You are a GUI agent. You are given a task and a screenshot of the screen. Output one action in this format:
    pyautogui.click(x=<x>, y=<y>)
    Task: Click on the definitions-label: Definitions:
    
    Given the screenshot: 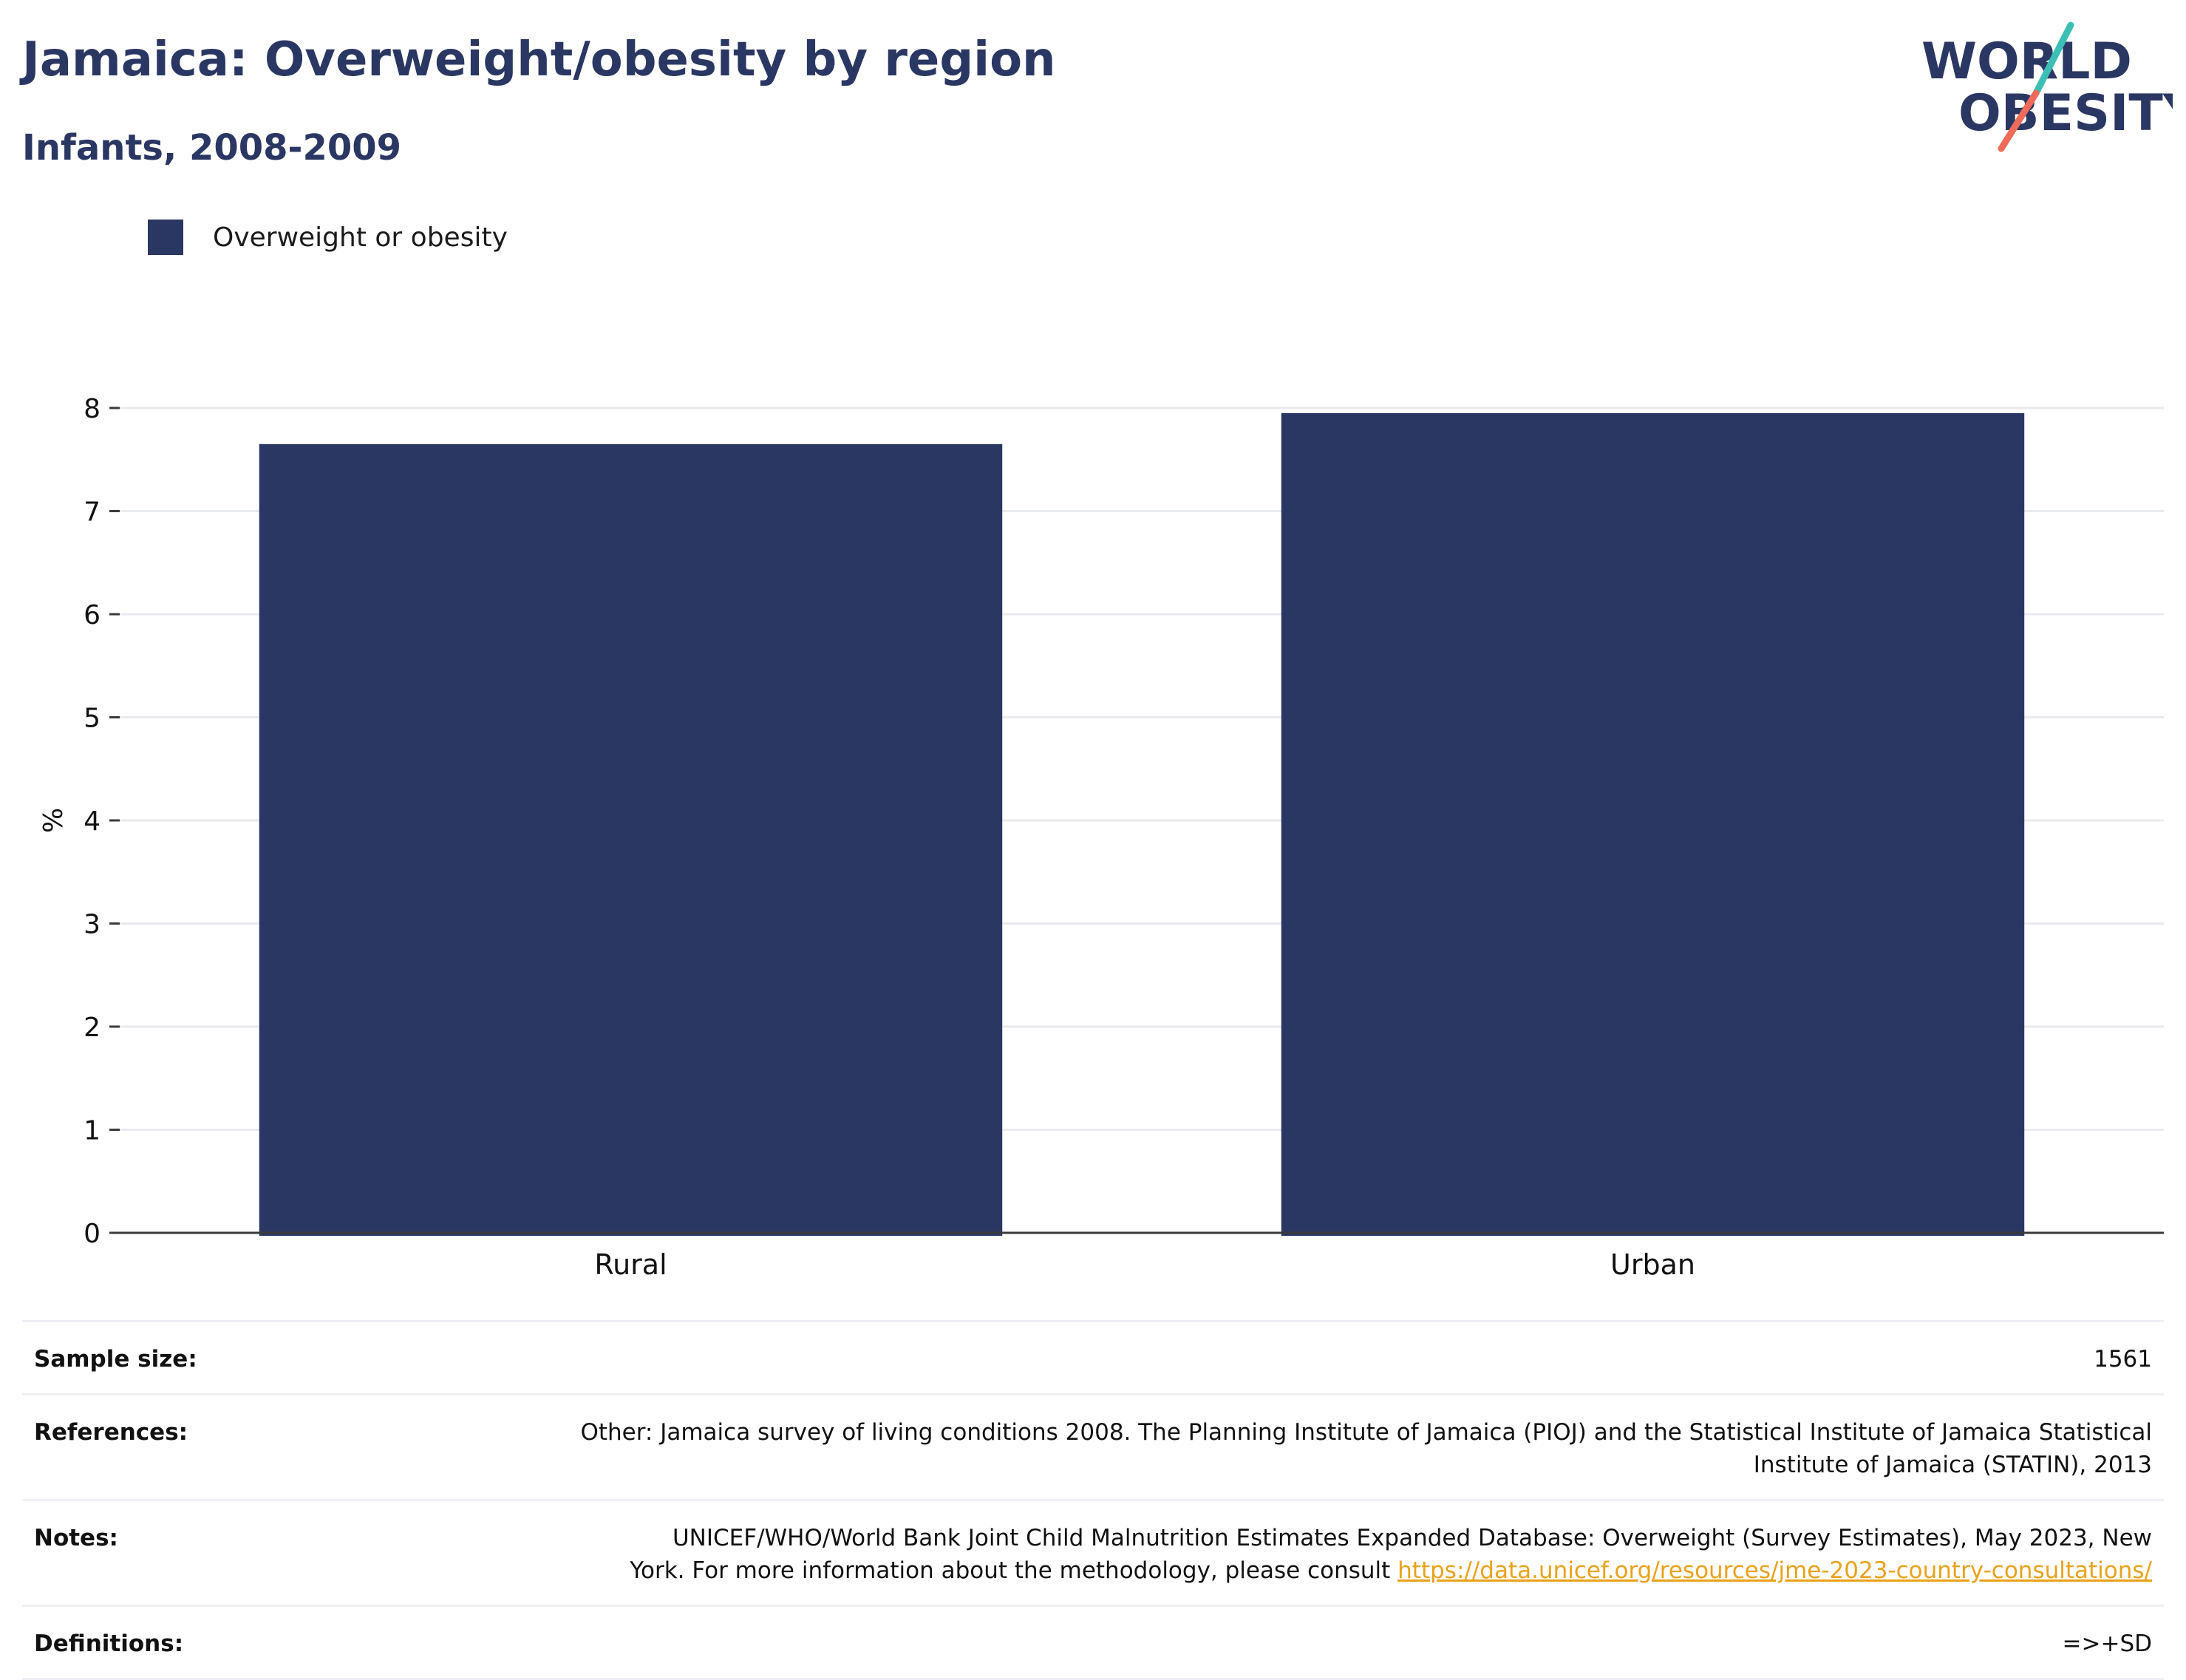 What is the action you would take?
    pyautogui.click(x=109, y=1643)
    